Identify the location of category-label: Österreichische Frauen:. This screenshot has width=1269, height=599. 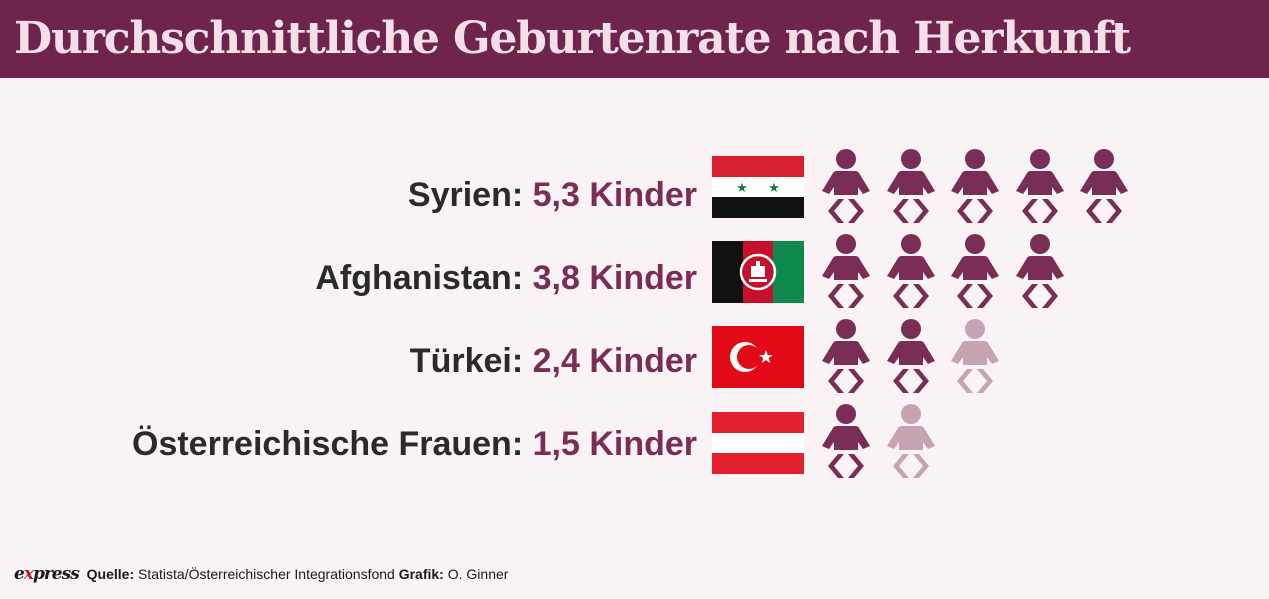
(328, 444).